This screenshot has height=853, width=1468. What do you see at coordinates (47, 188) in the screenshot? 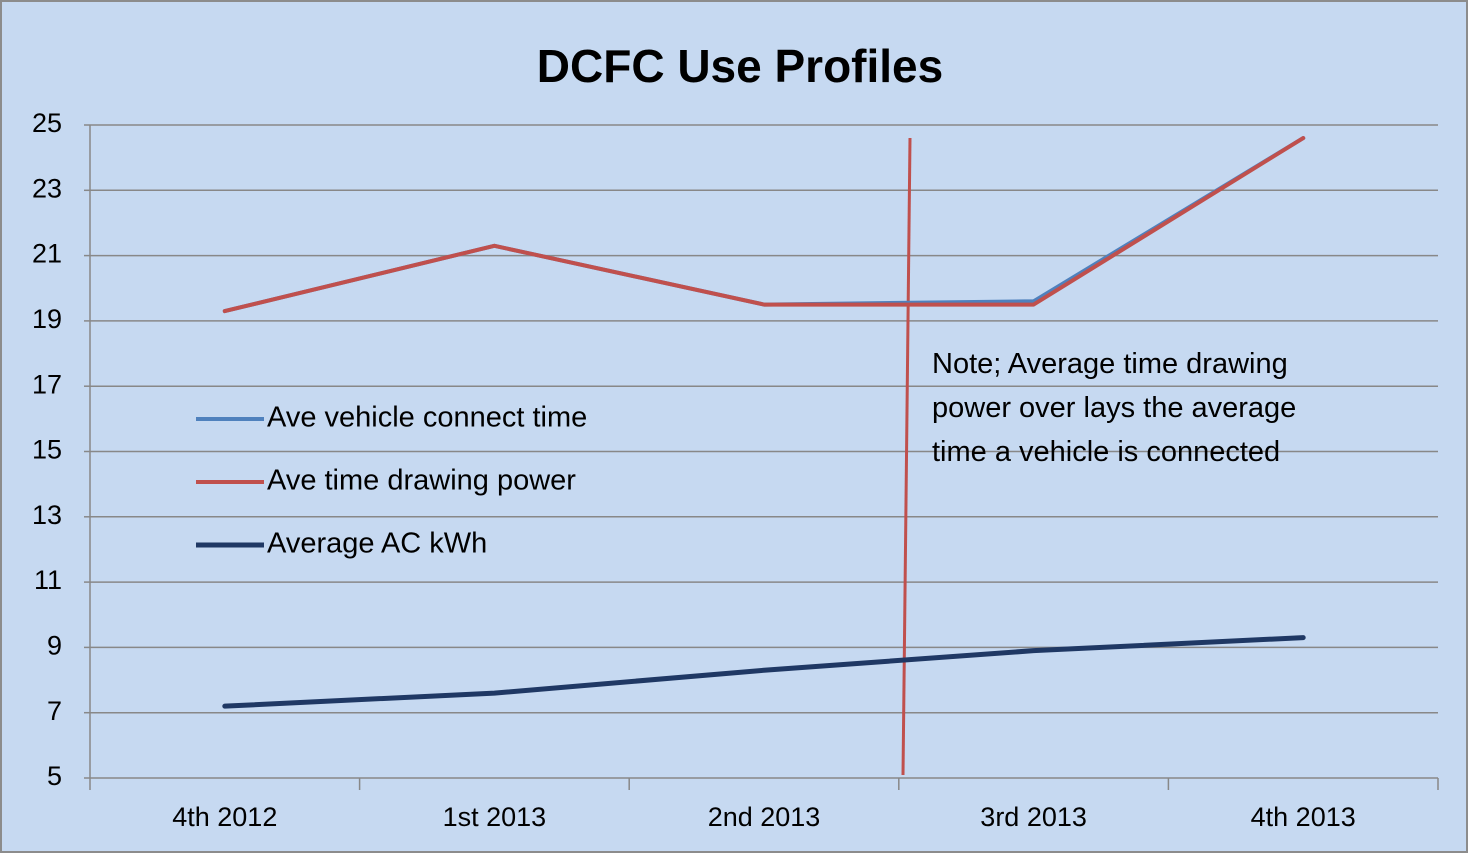
I see `y-tick-label: 23` at bounding box center [47, 188].